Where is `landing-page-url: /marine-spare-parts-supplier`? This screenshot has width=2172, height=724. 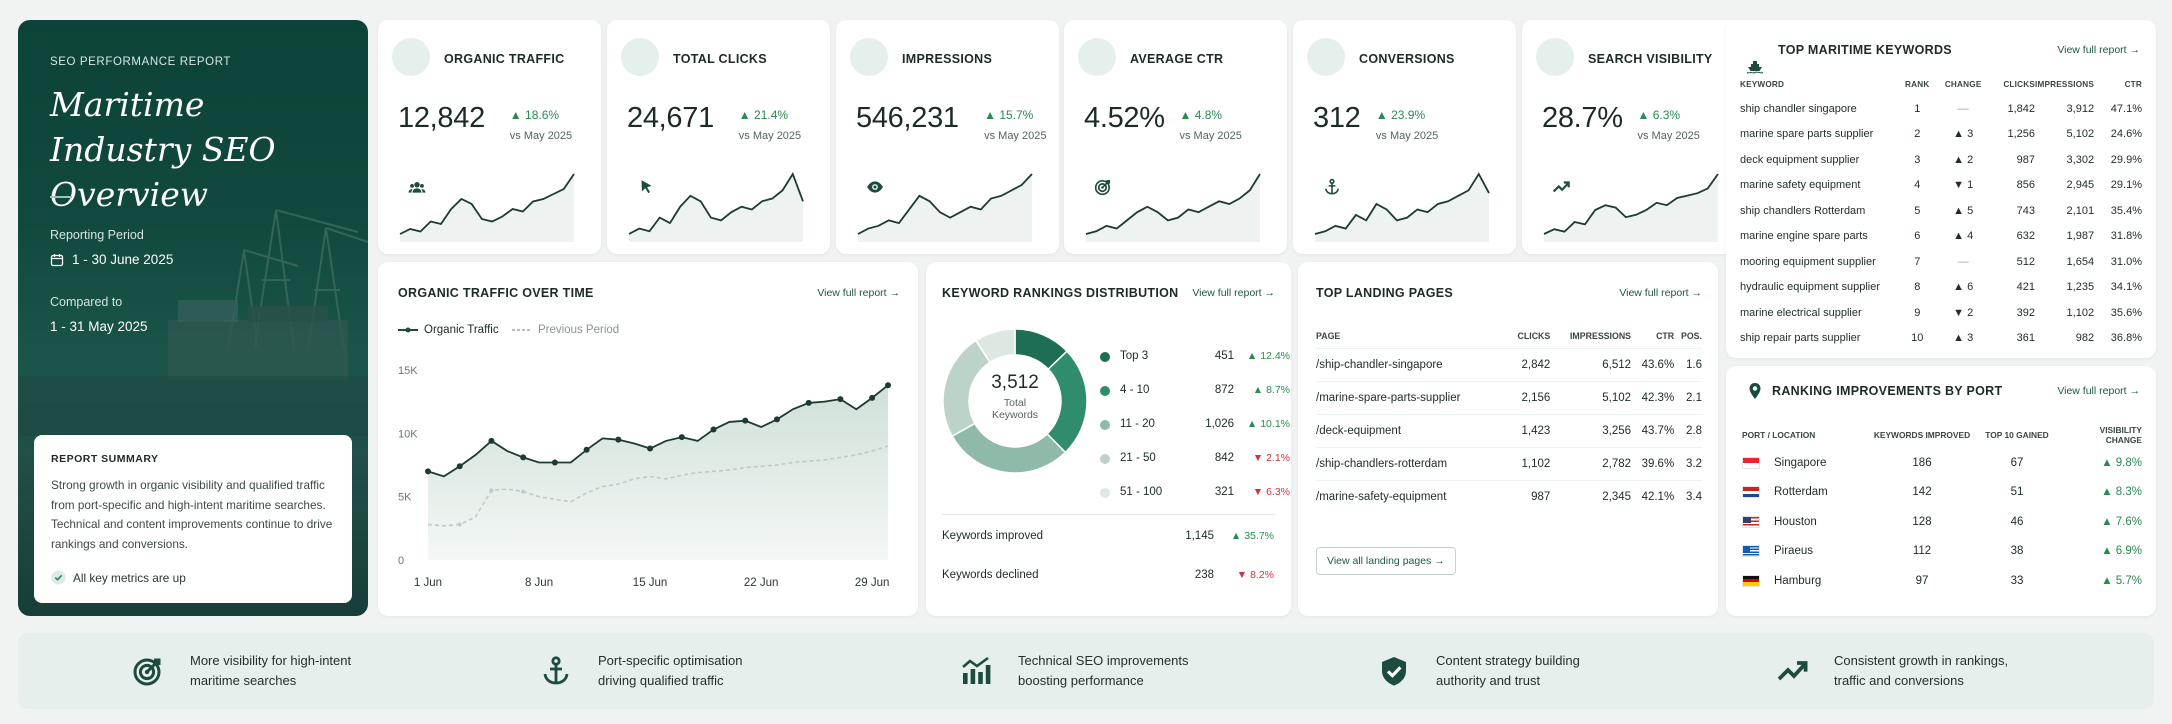
landing-page-url: /marine-spare-parts-supplier is located at coordinates (1411, 397).